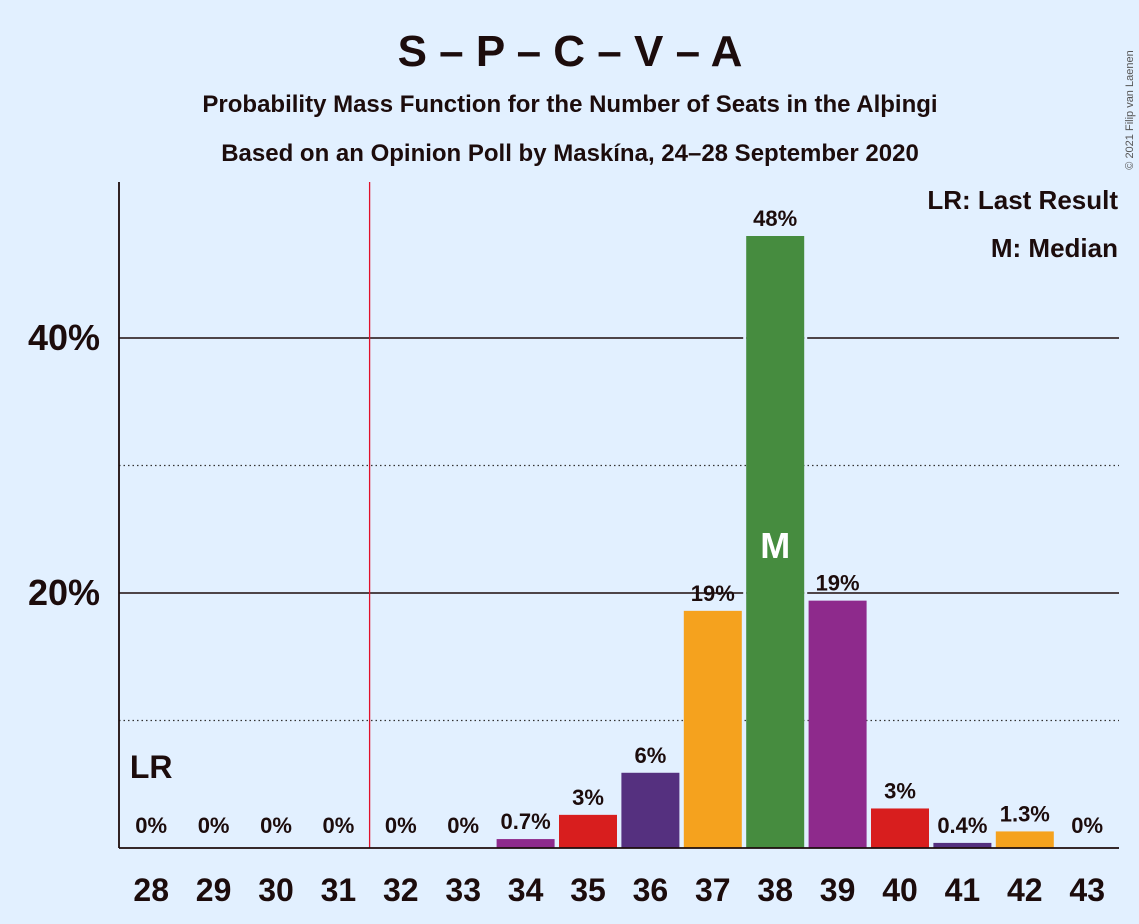 This screenshot has height=924, width=1139. Describe the element at coordinates (775, 218) in the screenshot. I see `data-label: 48%` at that location.